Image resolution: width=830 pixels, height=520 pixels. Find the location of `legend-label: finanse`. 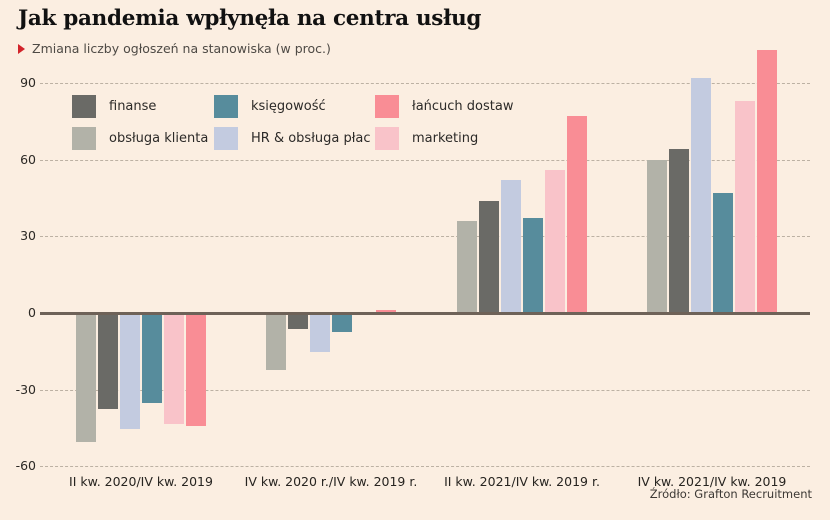

legend-label: finanse is located at coordinates (133, 106).